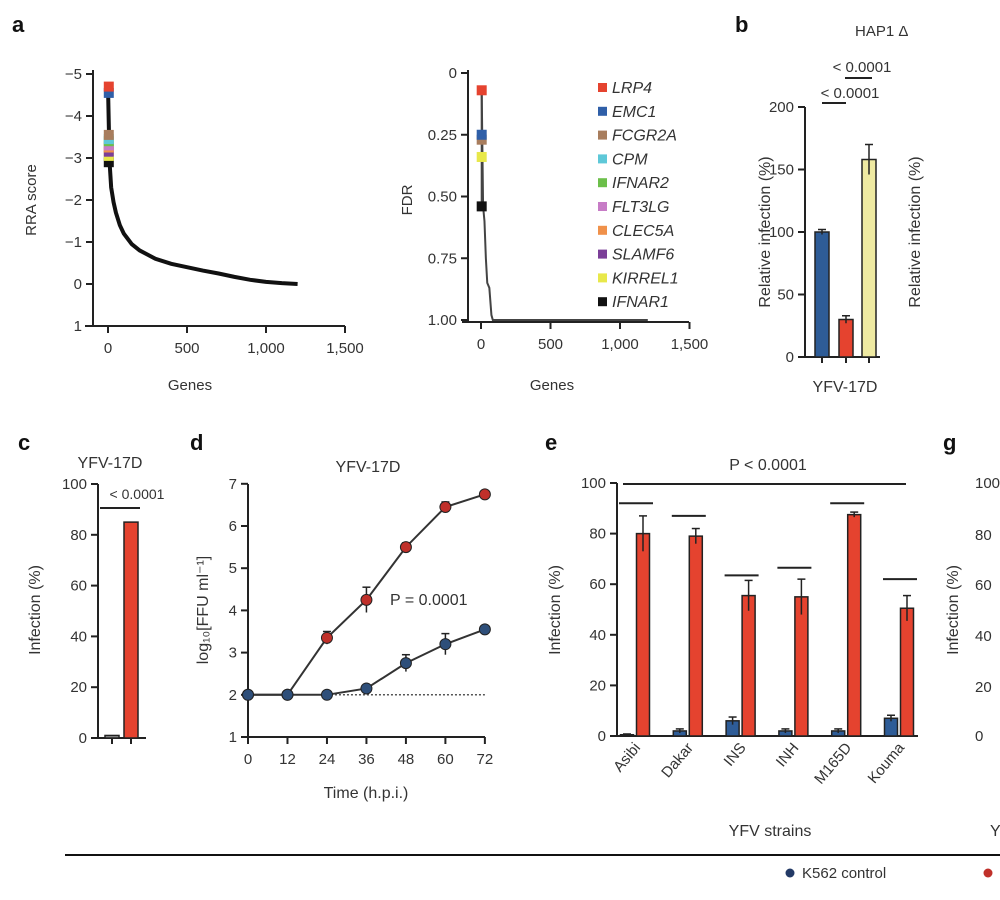  I want to click on rra-curve, so click(202, 186).